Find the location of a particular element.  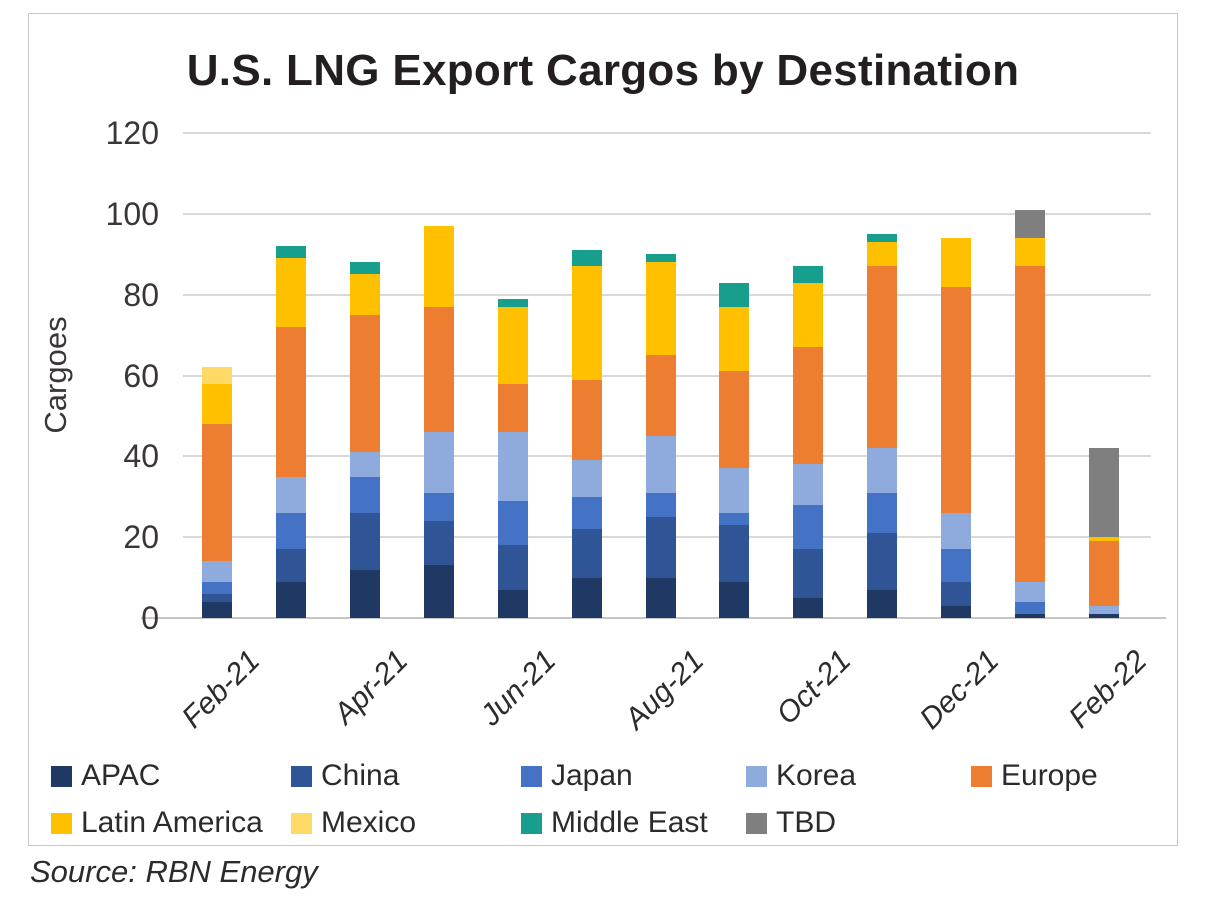

y-tick-label-100: 100 is located at coordinates (132, 213).